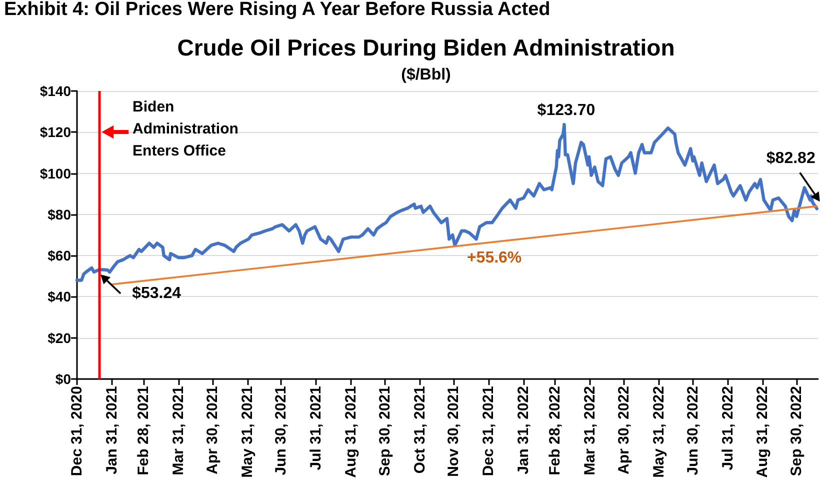  Describe the element at coordinates (281, 431) in the screenshot. I see `x-tick-label: Jun 30, 2021` at that location.